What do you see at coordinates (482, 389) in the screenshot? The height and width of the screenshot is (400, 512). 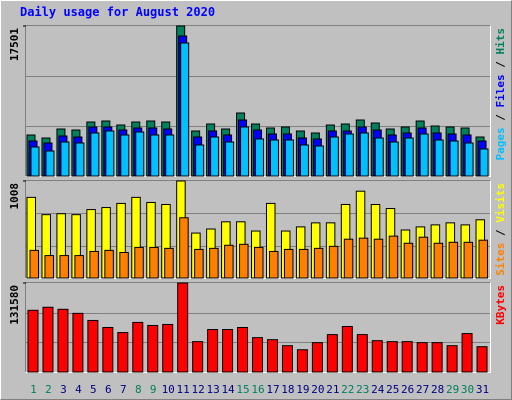 I see `x-tick-label: 31` at bounding box center [482, 389].